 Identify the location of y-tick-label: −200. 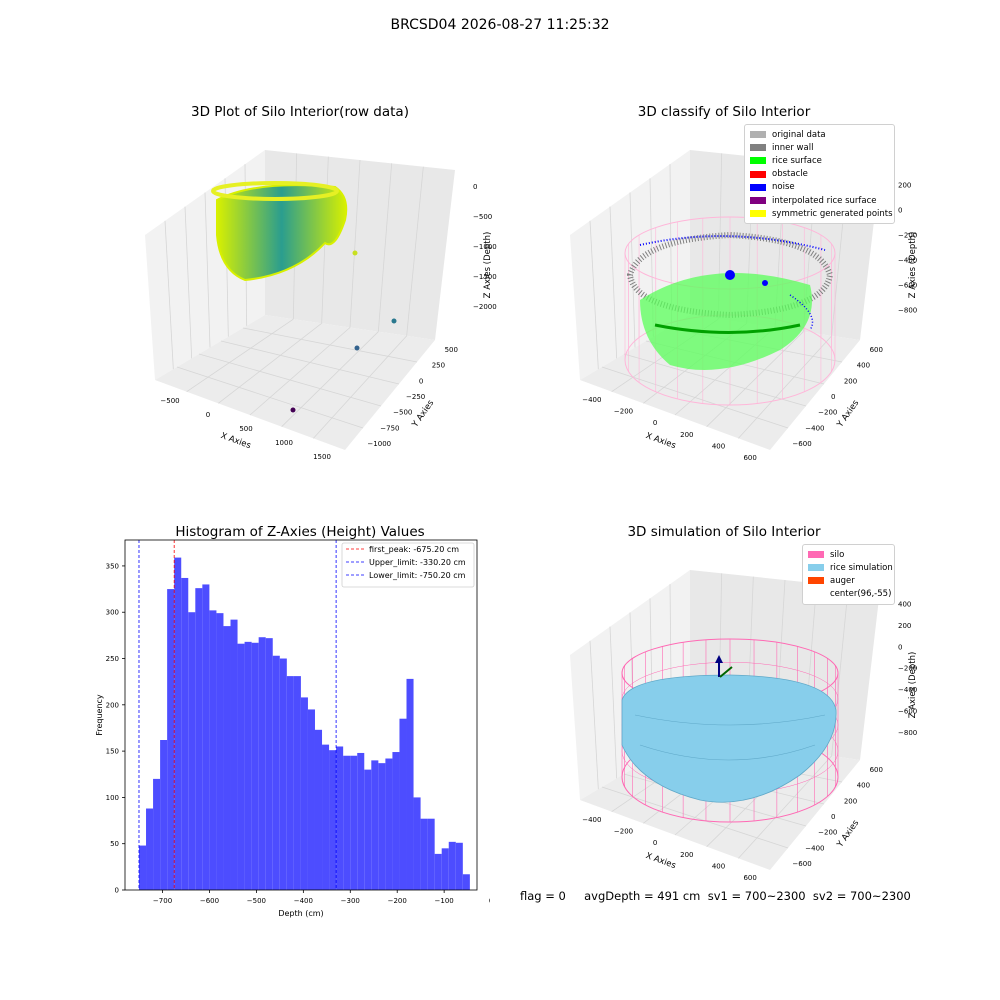
(827, 833).